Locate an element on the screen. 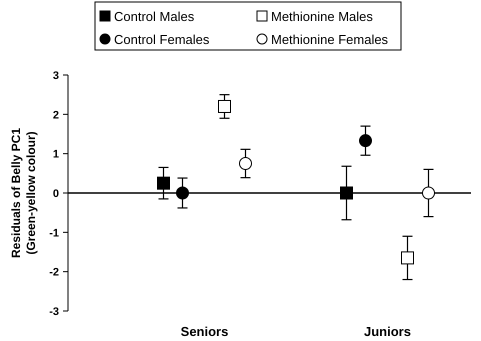 Image resolution: width=481 pixels, height=341 pixels. y-axis-title: Residuals of Belly PC1 (Green-yellow colour) is located at coordinates (23, 193).